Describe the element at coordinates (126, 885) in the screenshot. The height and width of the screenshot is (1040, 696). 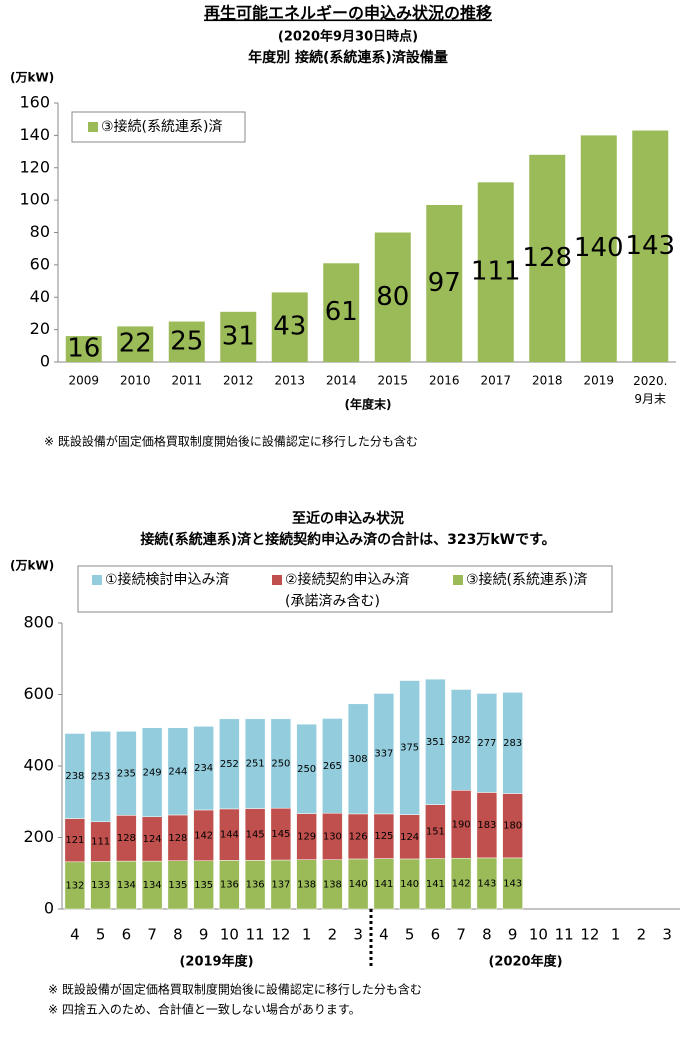
I see `value-label: 134` at that location.